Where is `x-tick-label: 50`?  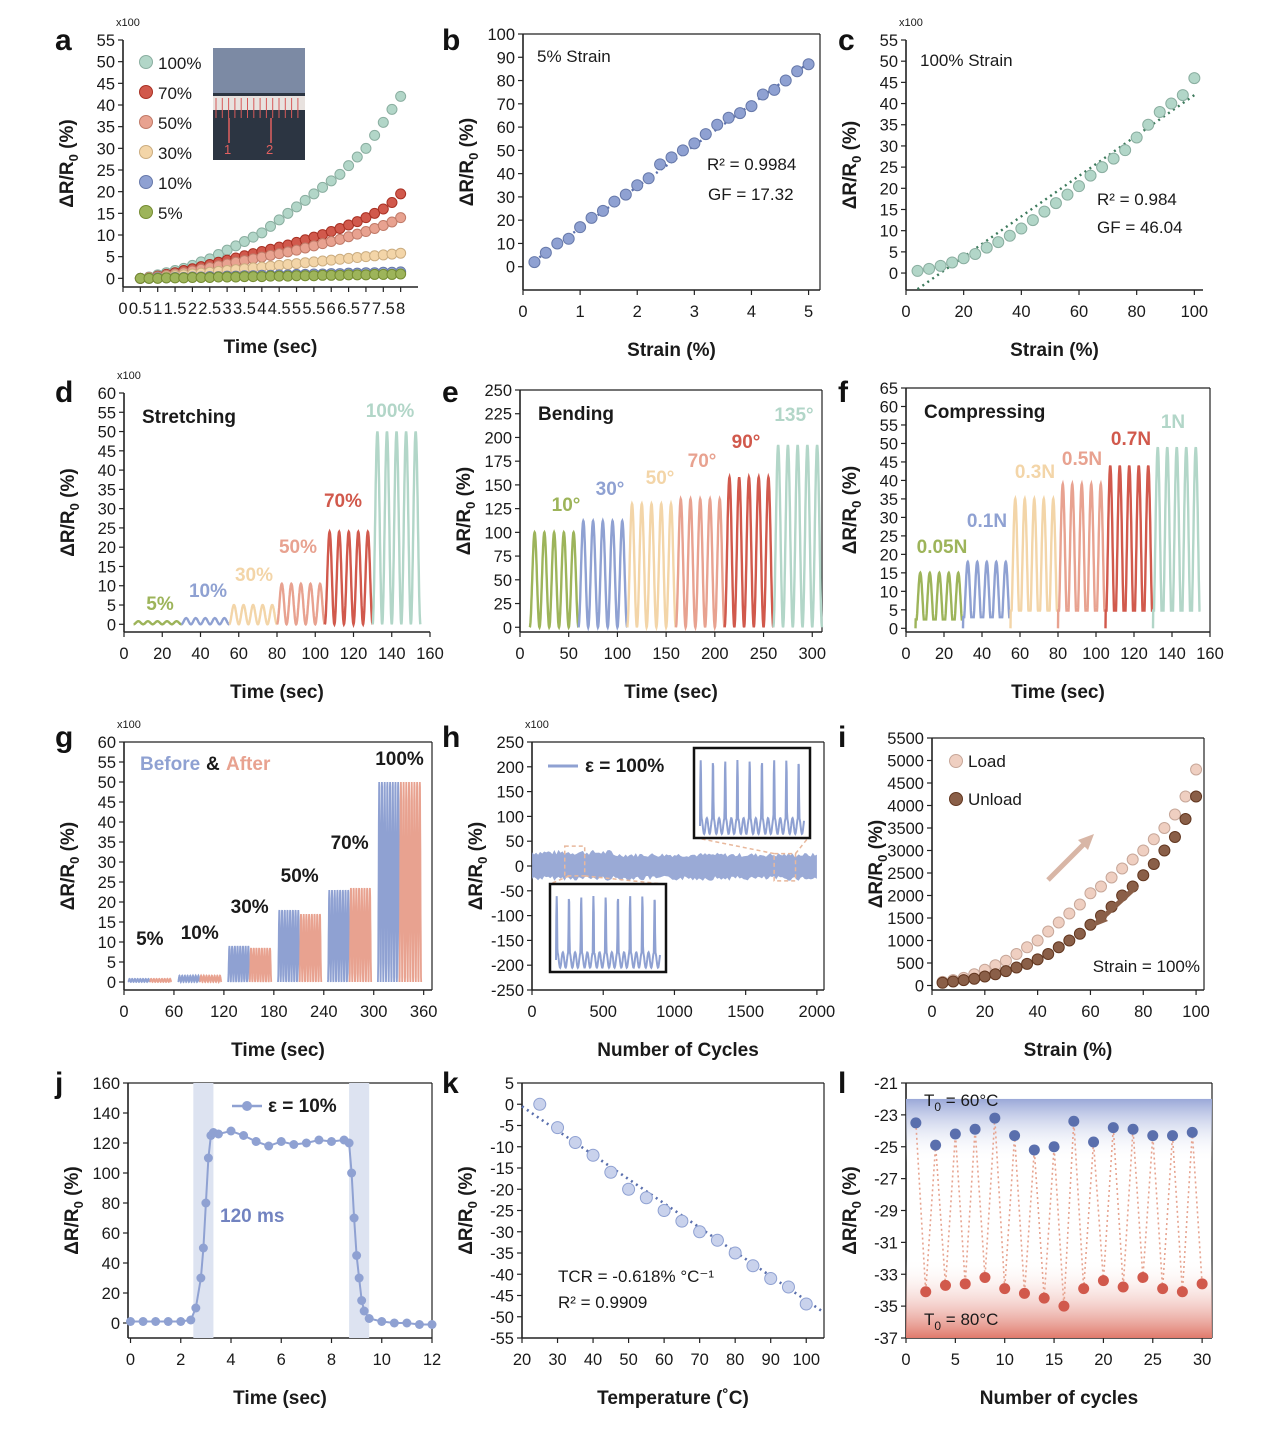 x-tick-label: 50 is located at coordinates (569, 654).